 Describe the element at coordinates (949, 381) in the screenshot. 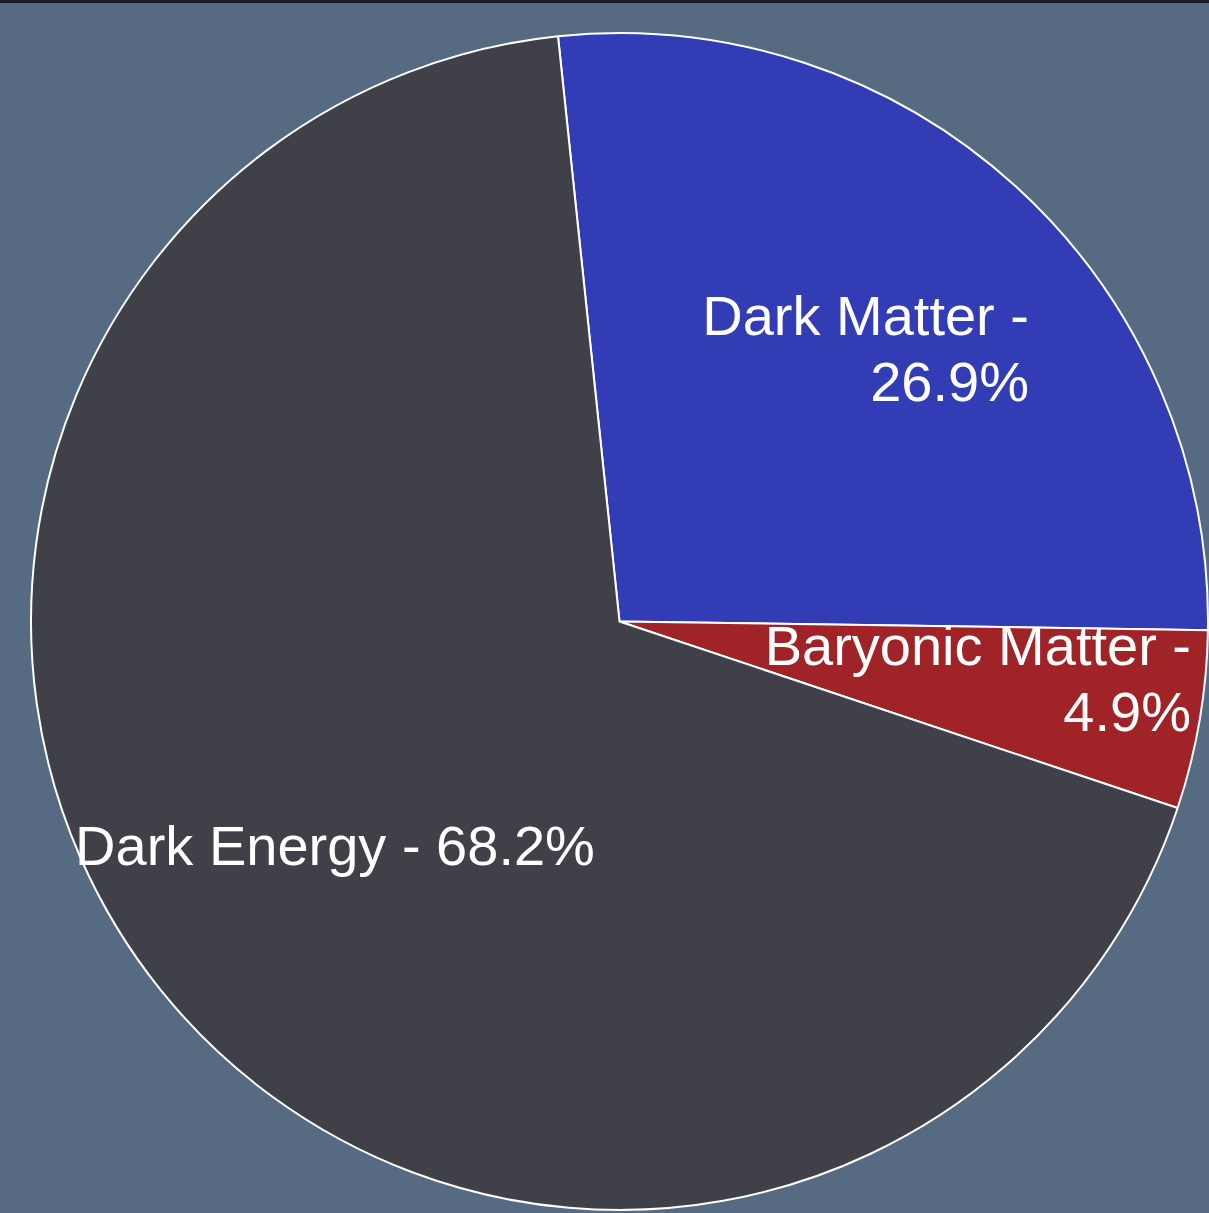

I see `data-label: 26.9%` at that location.